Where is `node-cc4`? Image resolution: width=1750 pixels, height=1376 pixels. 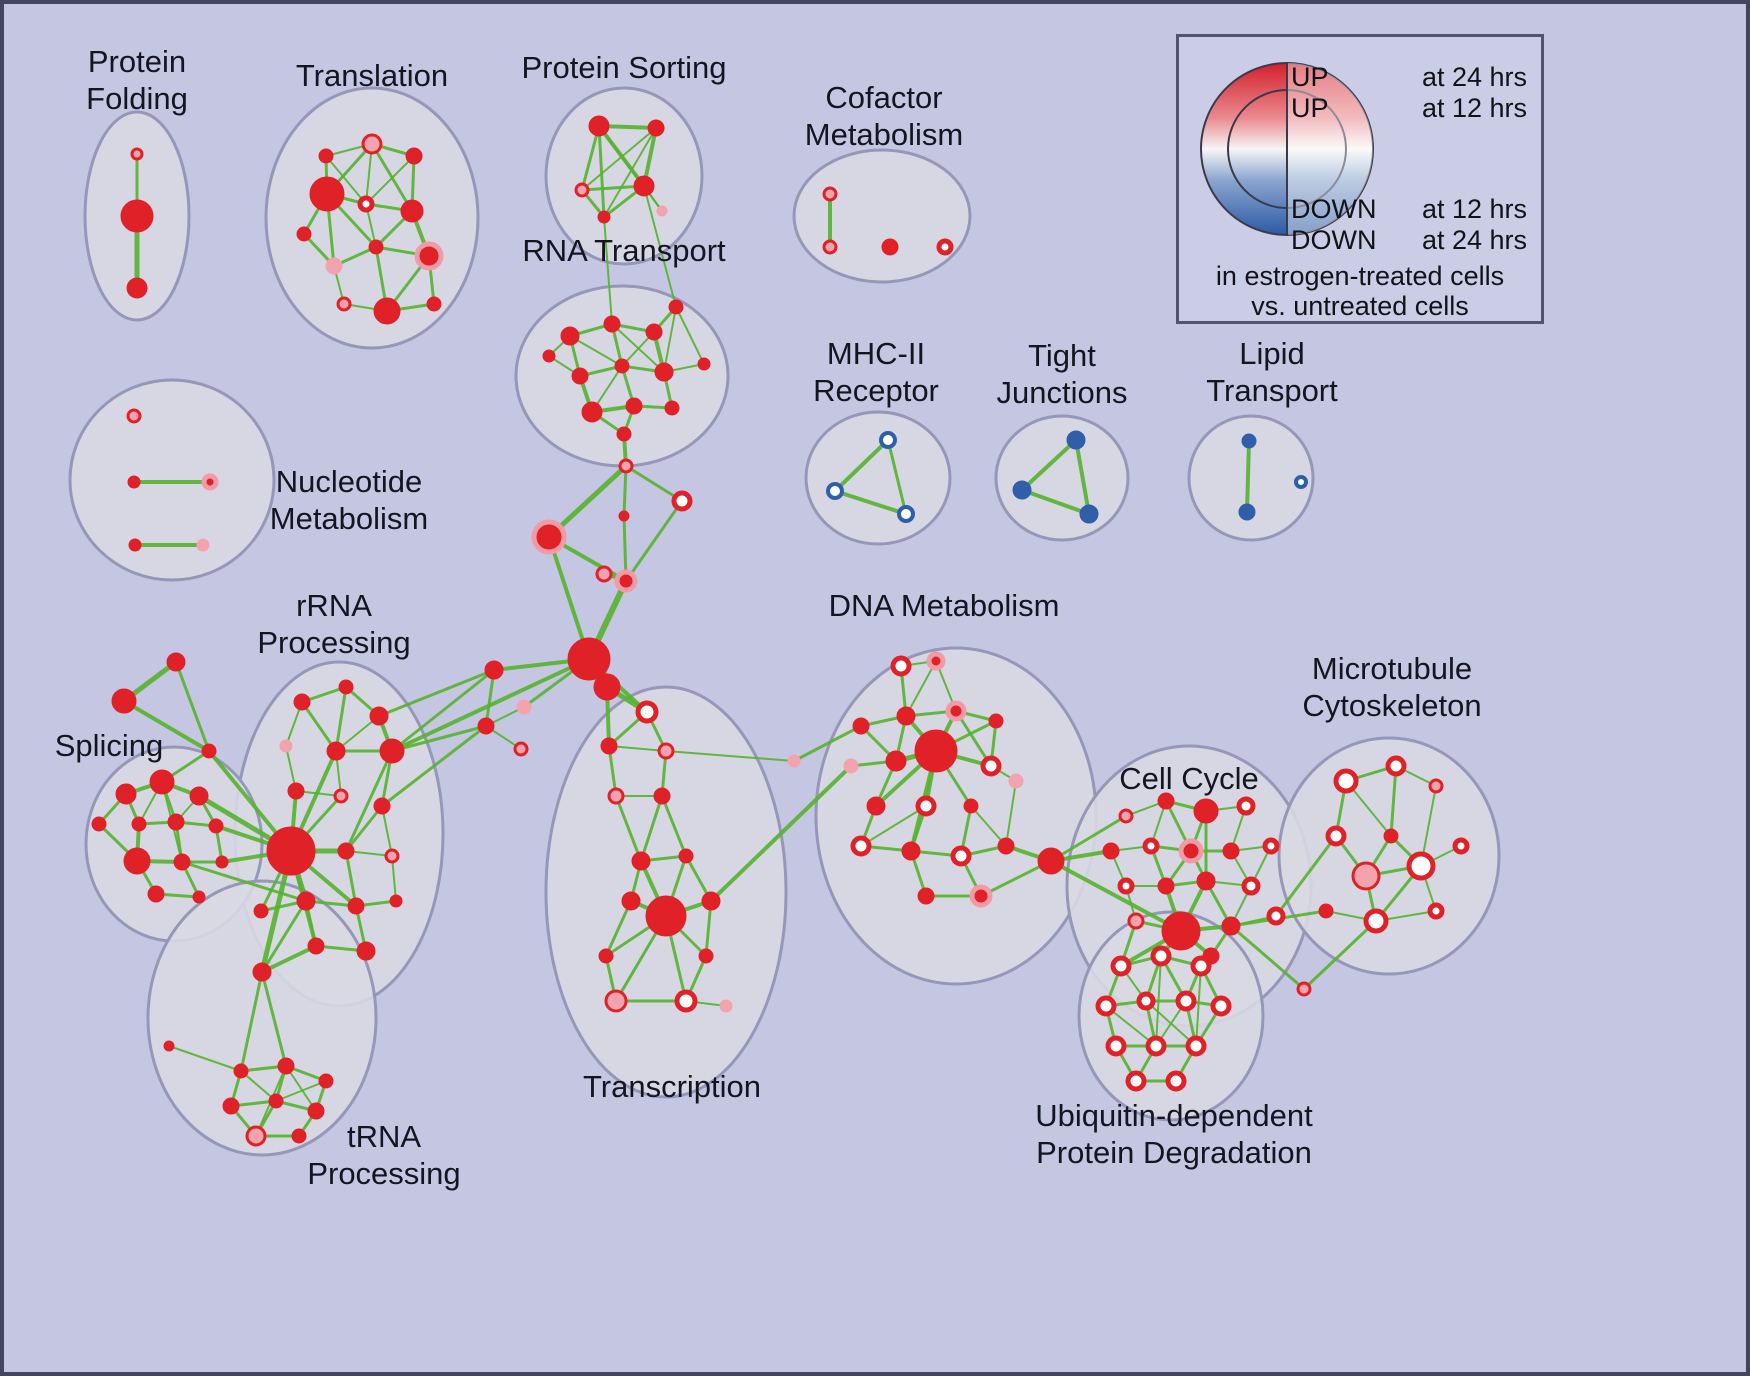 node-cc4 is located at coordinates (1246, 806).